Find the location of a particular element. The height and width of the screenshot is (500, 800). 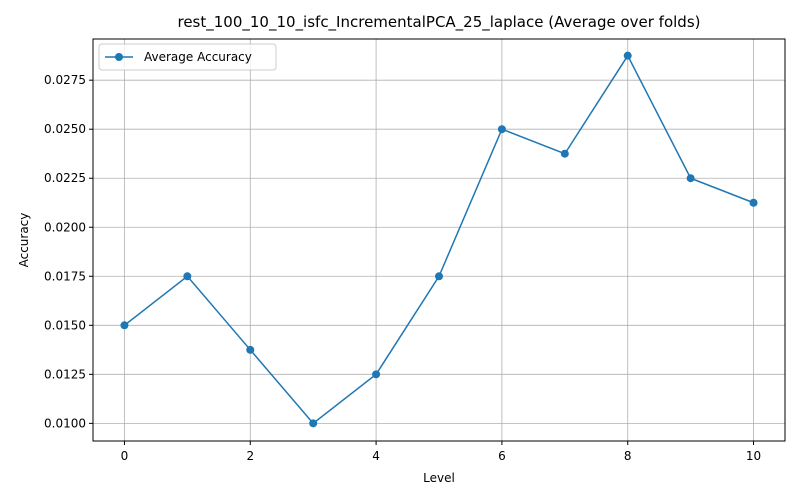

y-tick-label: 0.0150 is located at coordinates (65, 325).